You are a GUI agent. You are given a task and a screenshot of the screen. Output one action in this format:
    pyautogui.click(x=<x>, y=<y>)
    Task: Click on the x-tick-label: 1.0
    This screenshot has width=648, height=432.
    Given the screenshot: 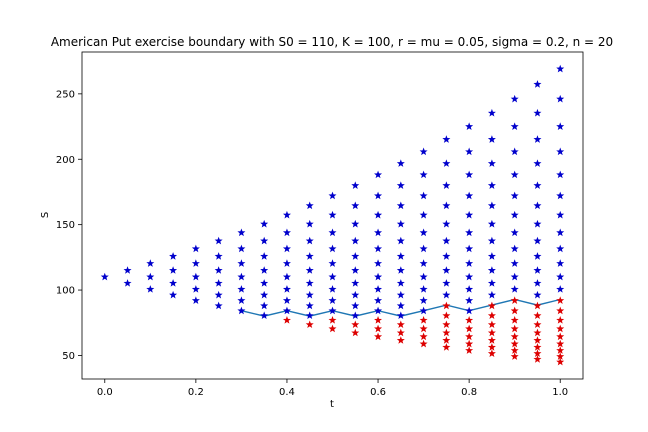 What is the action you would take?
    pyautogui.click(x=560, y=392)
    